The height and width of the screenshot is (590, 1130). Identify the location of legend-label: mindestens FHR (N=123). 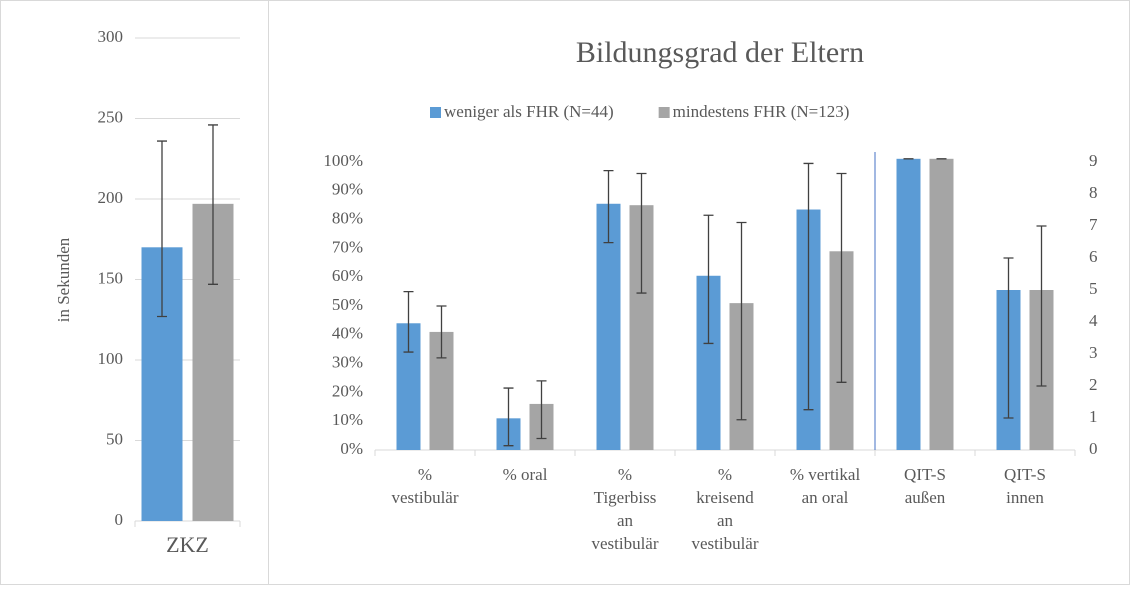
(761, 111).